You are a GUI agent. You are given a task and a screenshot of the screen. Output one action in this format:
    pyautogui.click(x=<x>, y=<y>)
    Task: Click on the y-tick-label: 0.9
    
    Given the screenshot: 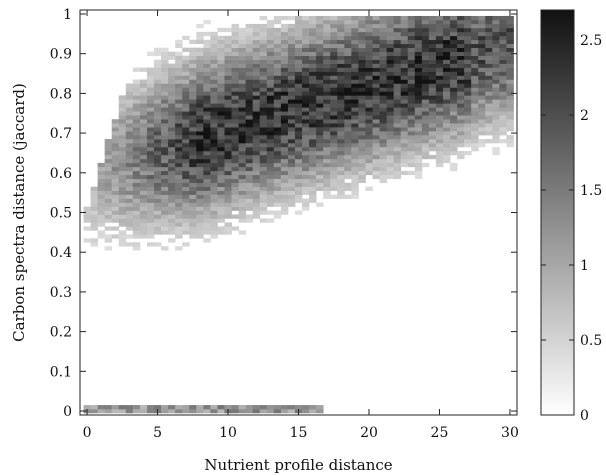 What is the action you would take?
    pyautogui.click(x=61, y=55)
    